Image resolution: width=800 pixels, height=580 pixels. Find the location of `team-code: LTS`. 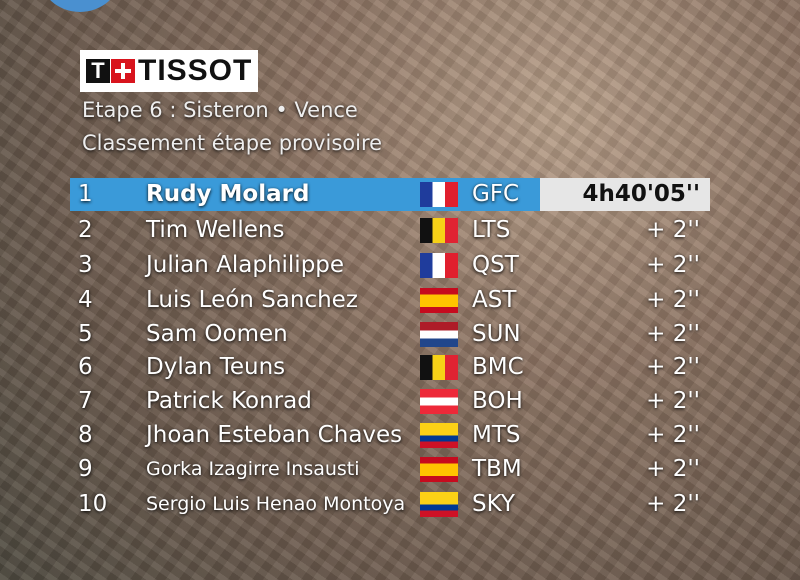

team-code: LTS is located at coordinates (491, 230).